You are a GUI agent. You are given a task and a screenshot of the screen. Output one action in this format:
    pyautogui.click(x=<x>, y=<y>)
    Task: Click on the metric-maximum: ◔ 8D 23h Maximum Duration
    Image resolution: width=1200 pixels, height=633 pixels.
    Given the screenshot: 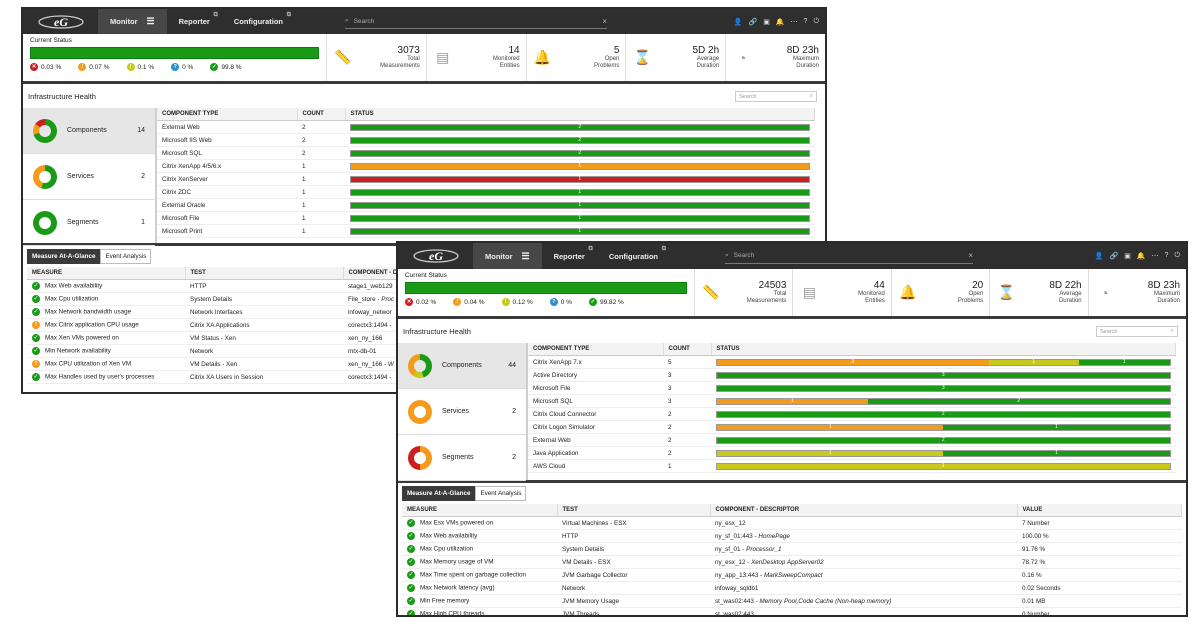 What is the action you would take?
    pyautogui.click(x=775, y=57)
    